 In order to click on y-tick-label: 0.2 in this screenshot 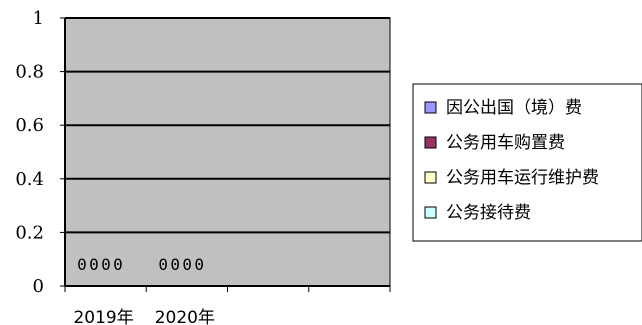, I will do `click(29, 232)`.